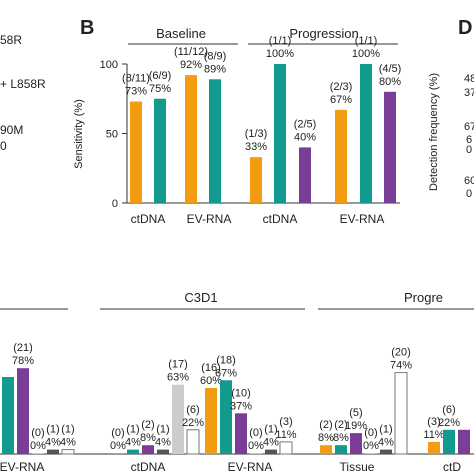  I want to click on right-fragment: 60, so click(469, 181).